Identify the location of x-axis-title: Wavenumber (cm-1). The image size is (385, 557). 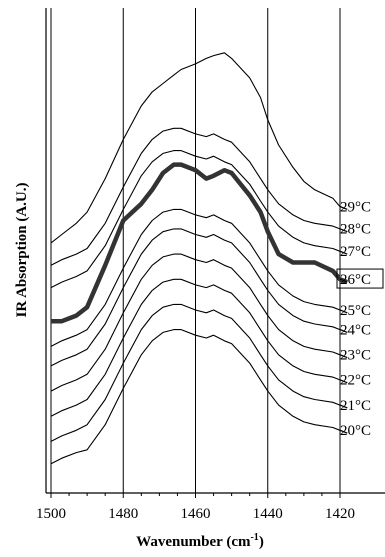
(200, 541).